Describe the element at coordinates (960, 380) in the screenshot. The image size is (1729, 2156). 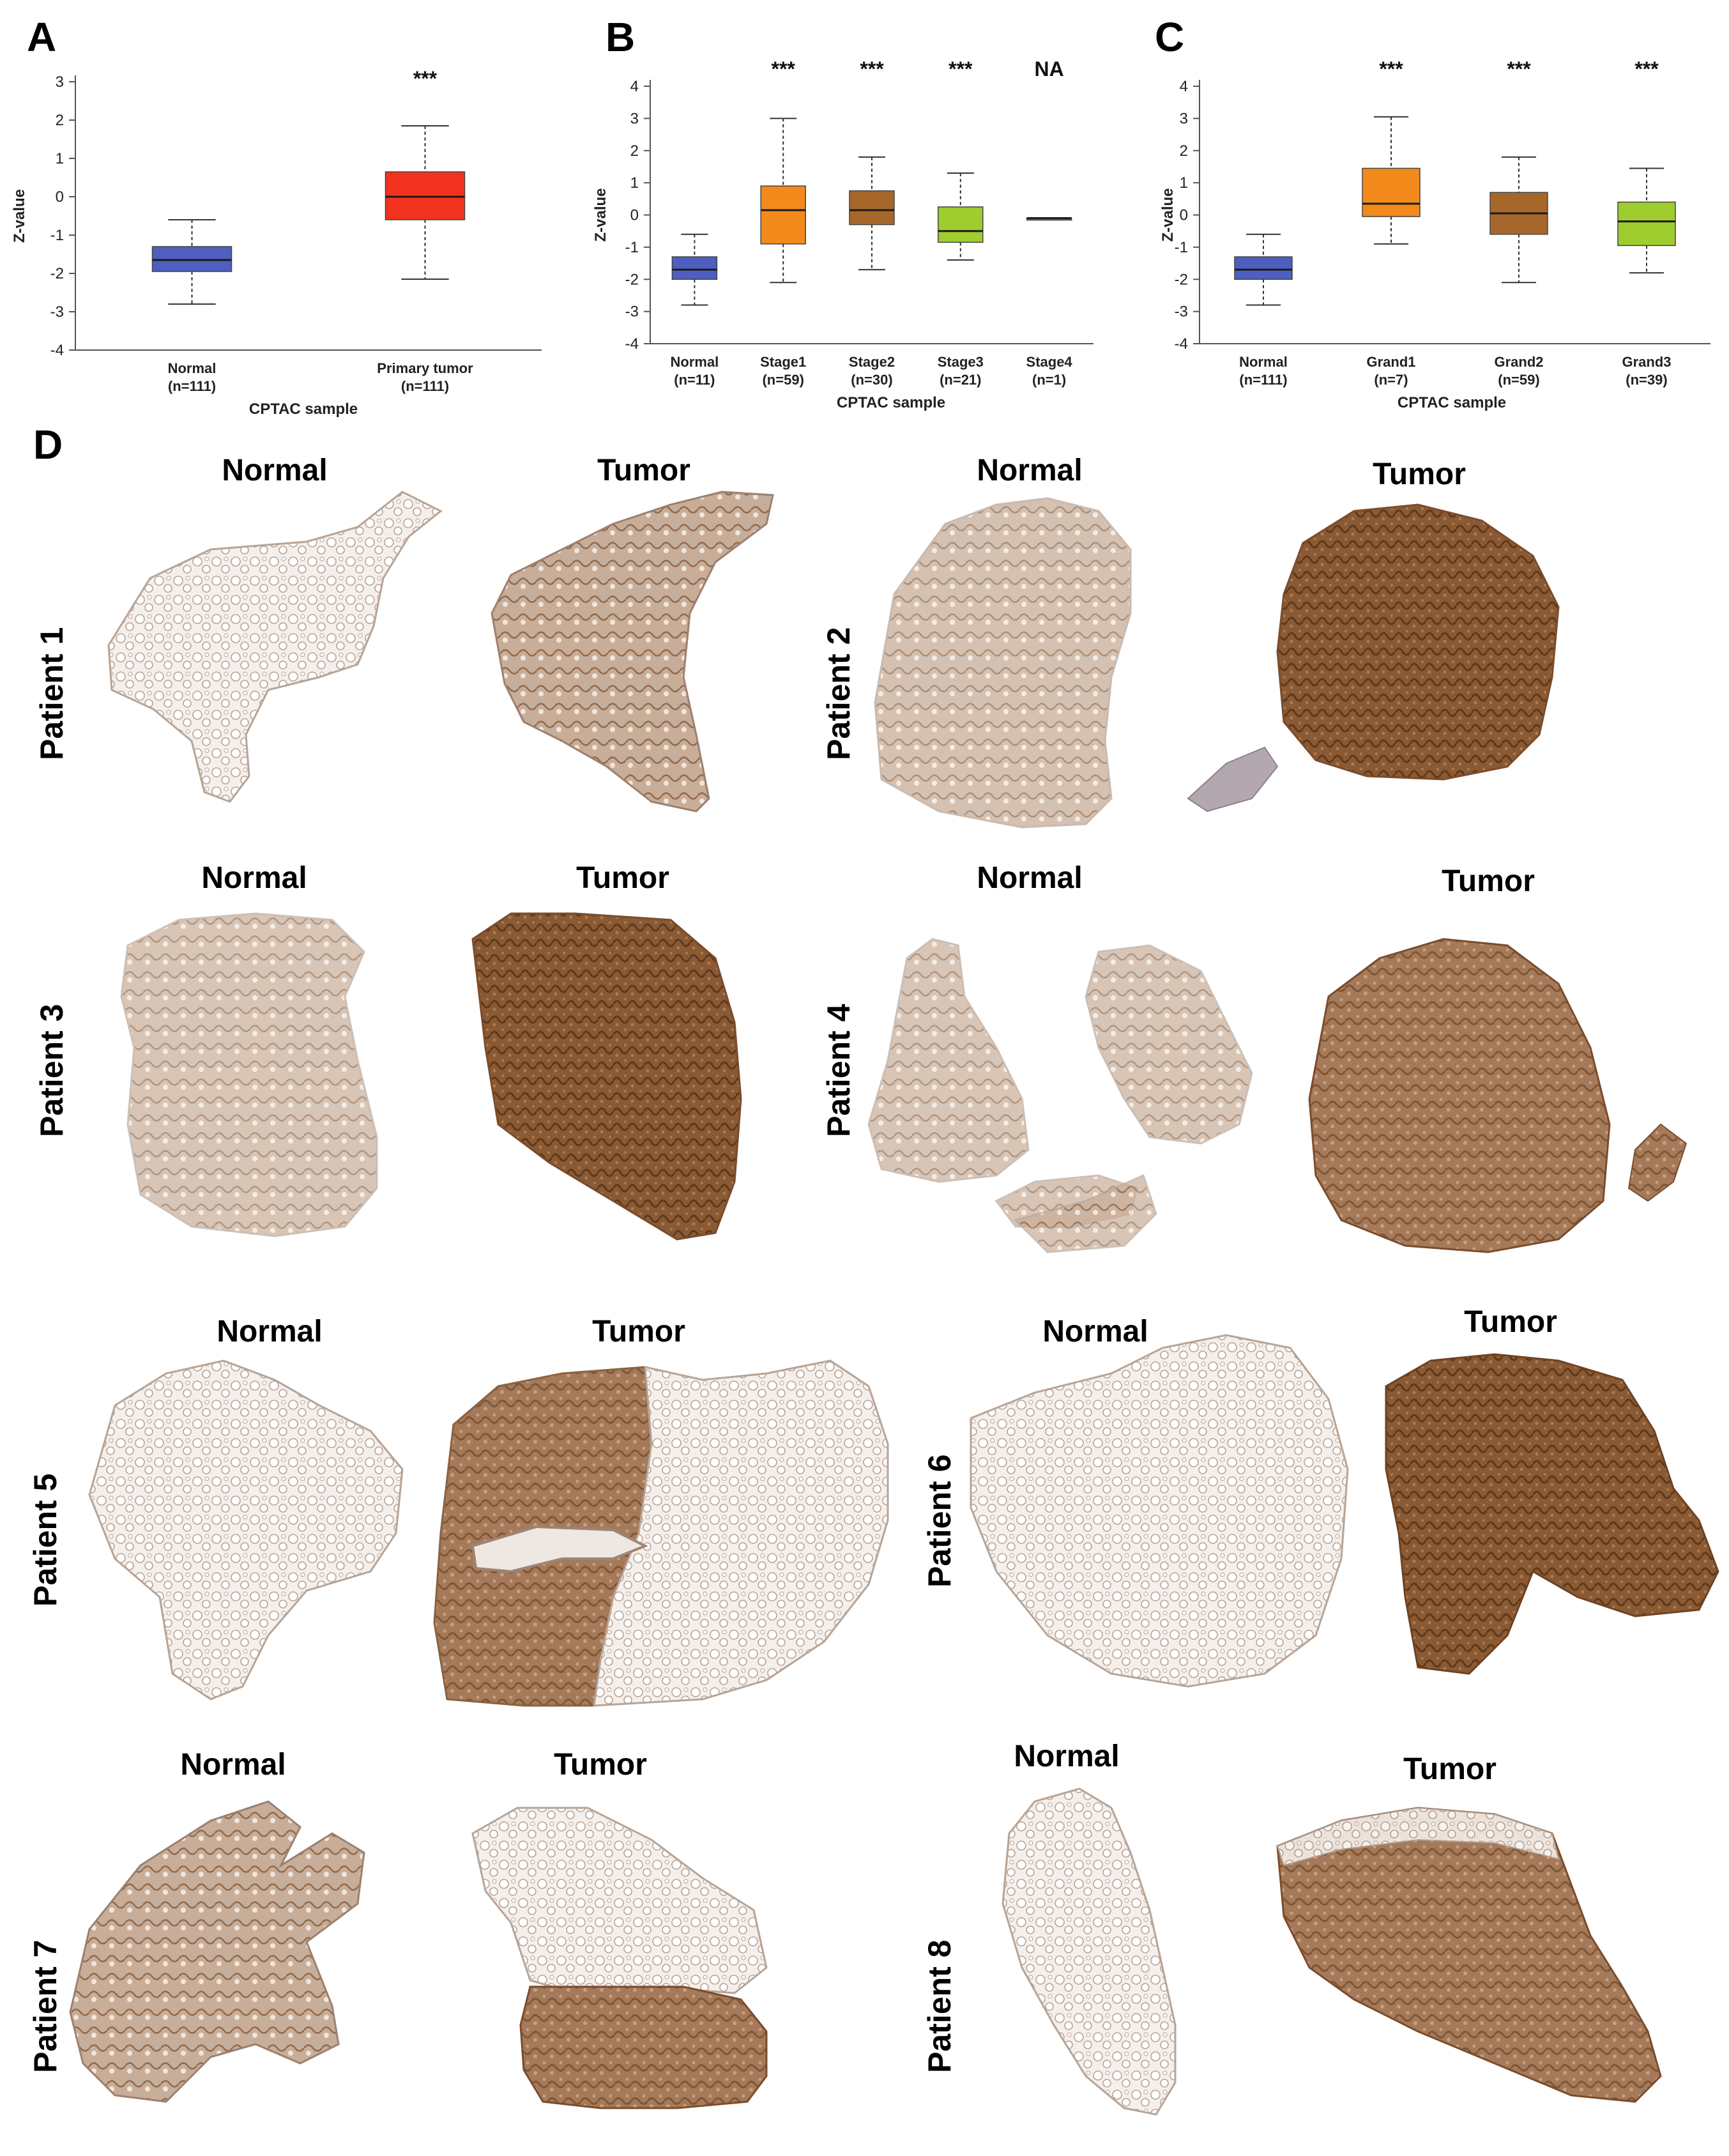
I see `count-label: (n=21)` at that location.